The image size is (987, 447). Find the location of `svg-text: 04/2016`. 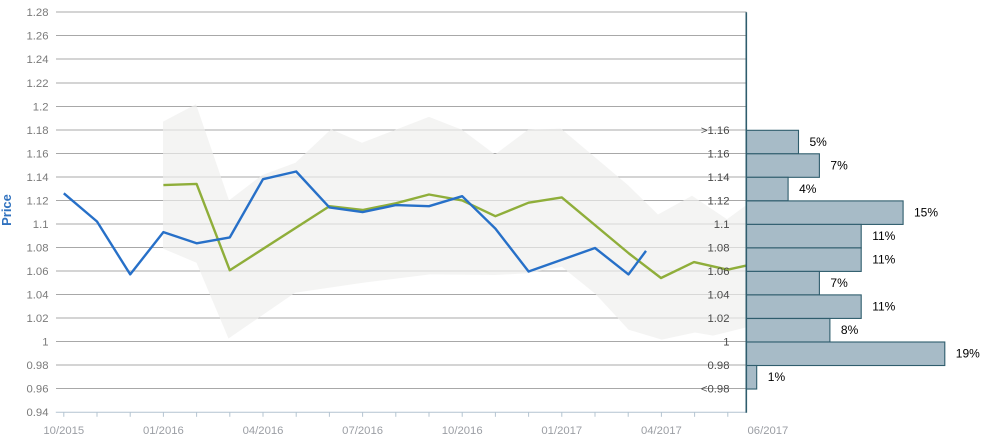

svg-text: 04/2016 is located at coordinates (263, 431).